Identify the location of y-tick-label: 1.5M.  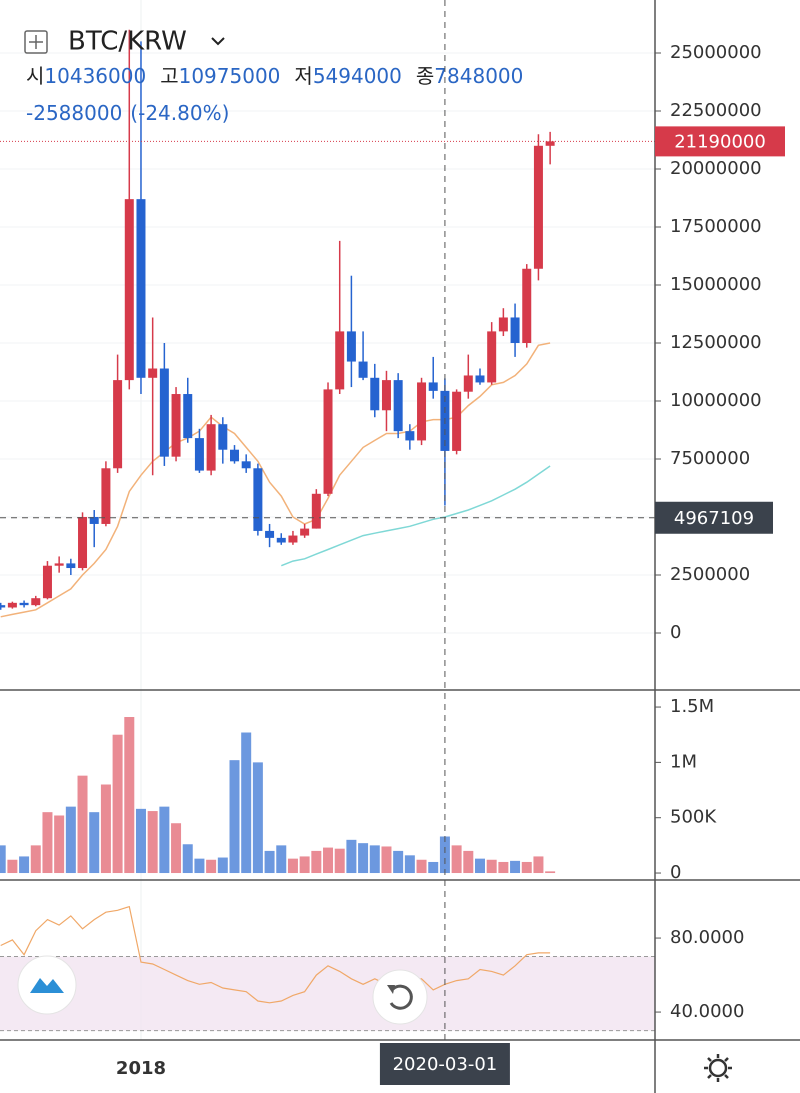
(692, 706).